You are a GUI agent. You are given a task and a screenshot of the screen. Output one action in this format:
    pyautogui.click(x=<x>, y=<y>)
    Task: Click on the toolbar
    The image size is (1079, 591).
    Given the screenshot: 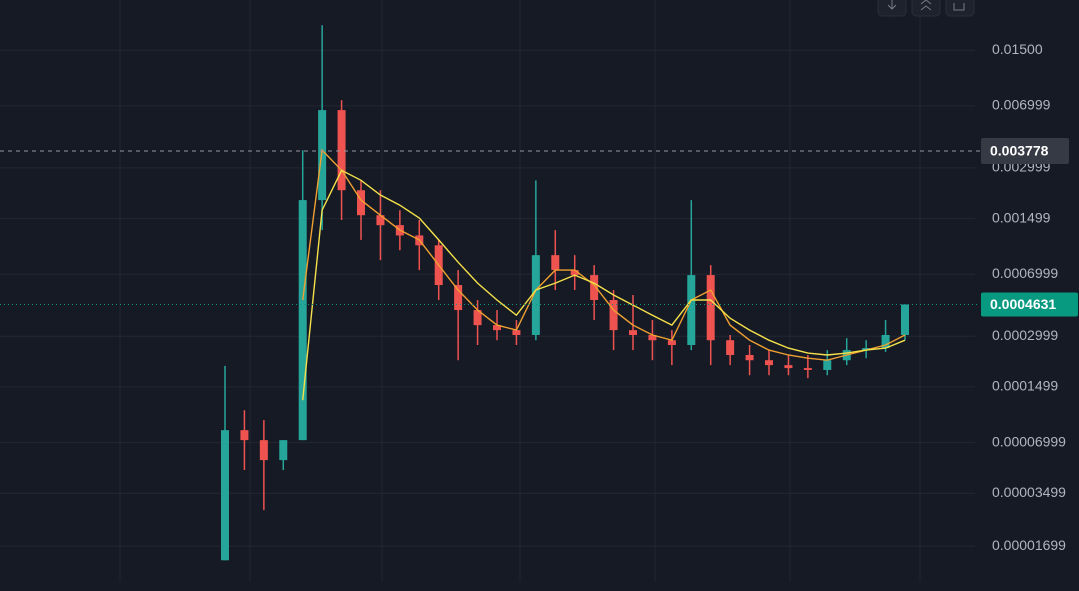 What is the action you would take?
    pyautogui.click(x=926, y=8)
    